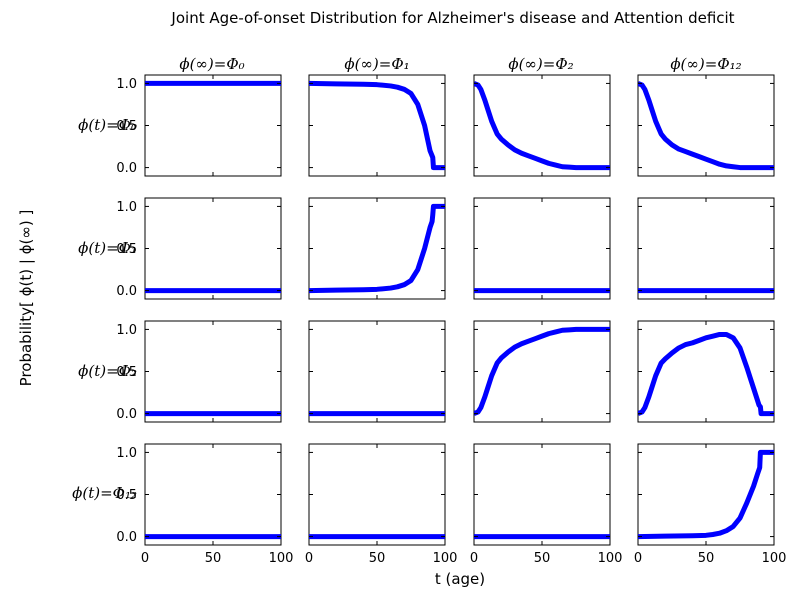  What do you see at coordinates (705, 64) in the screenshot?
I see `column-label: ϕ(∞)=Φ₁₂` at bounding box center [705, 64].